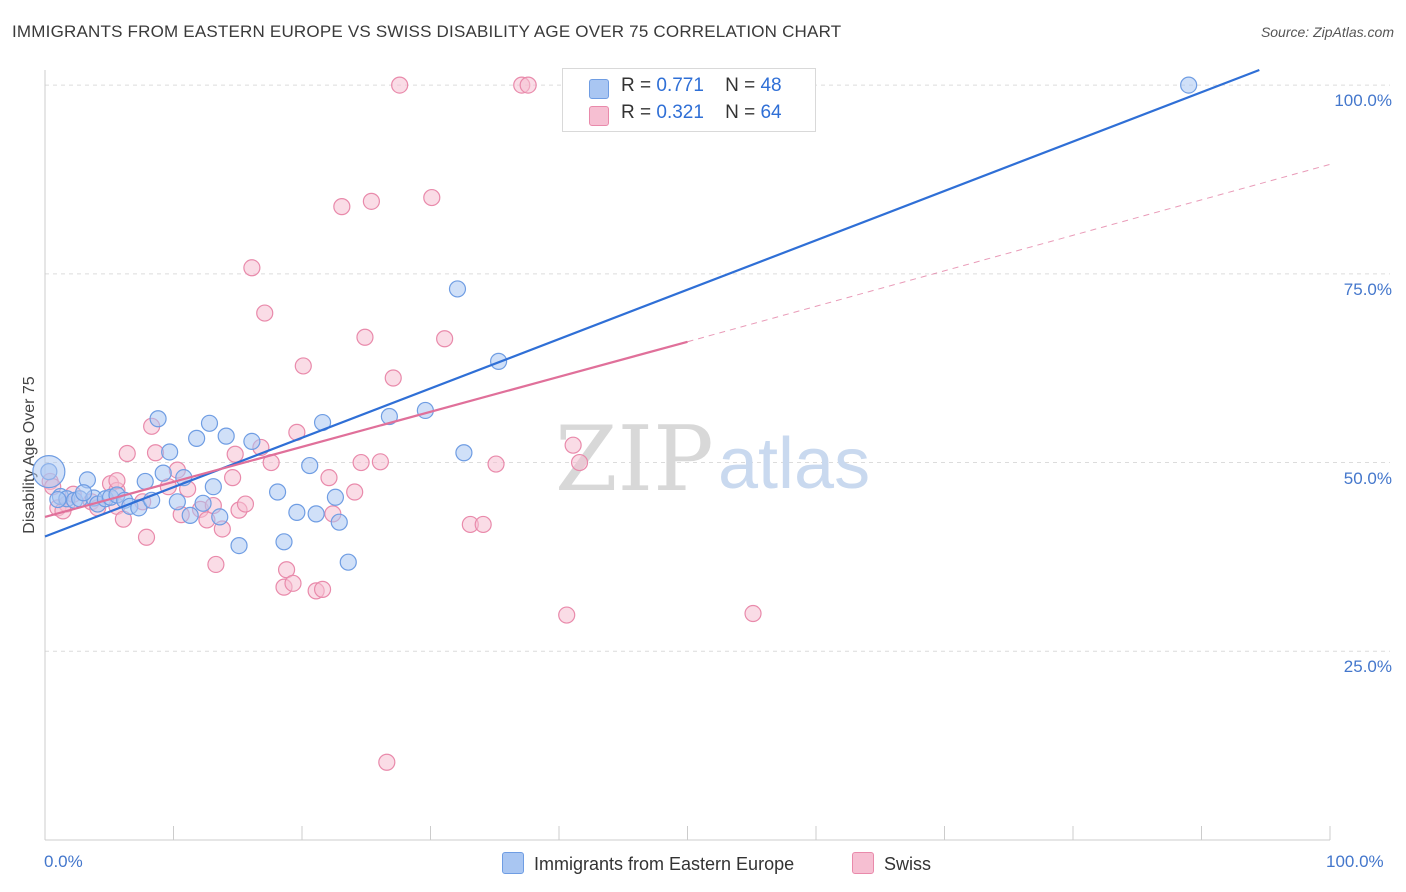  What do you see at coordinates (908, 864) in the screenshot?
I see `bottom-legend-label: Swiss` at bounding box center [908, 864].